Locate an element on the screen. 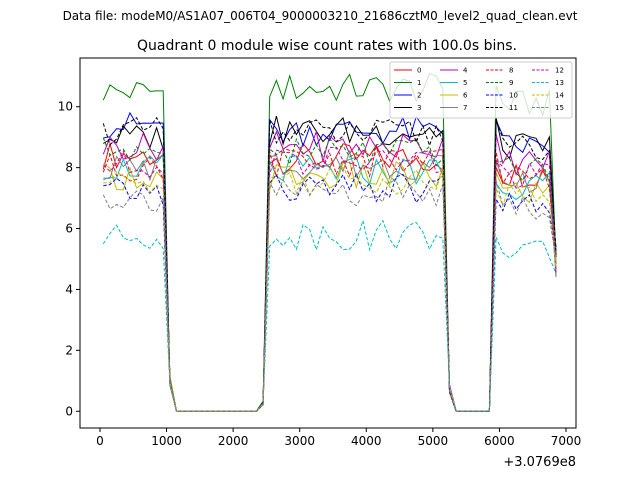  legend-label-9: 9 is located at coordinates (511, 83).